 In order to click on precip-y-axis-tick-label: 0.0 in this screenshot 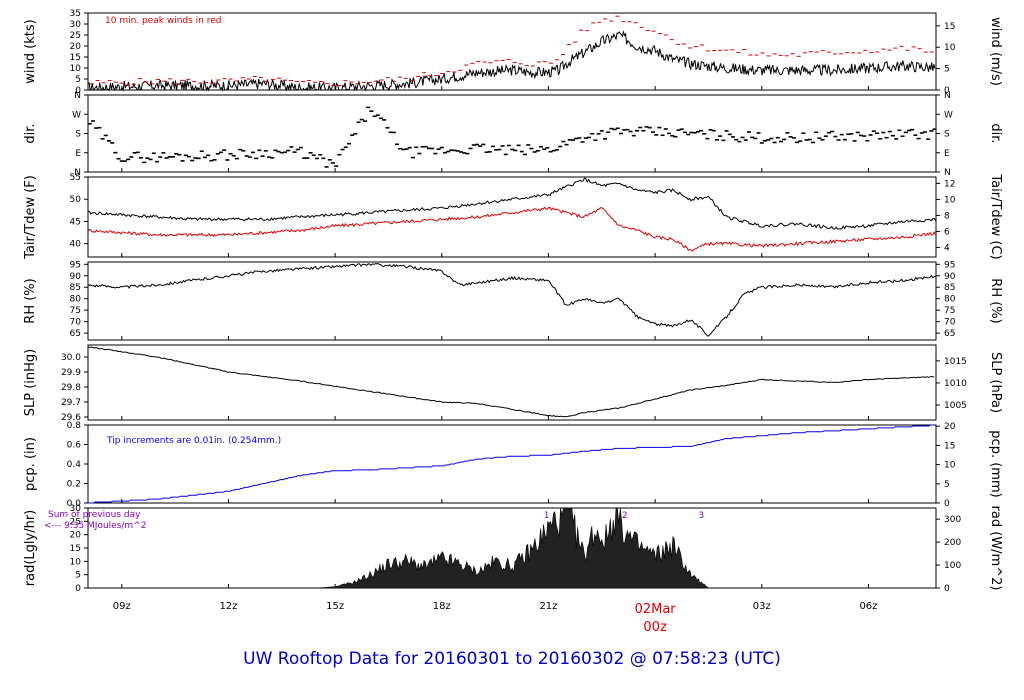, I will do `click(74, 504)`.